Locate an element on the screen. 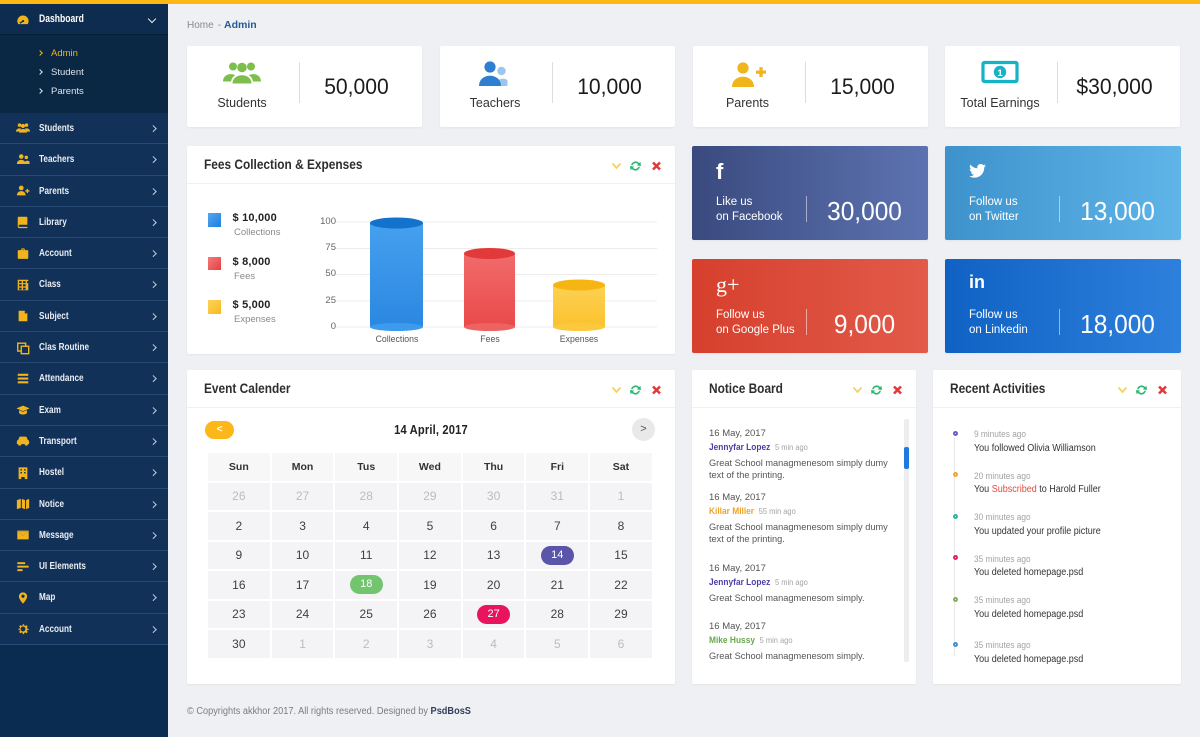  svg-text: 1 is located at coordinates (1000, 73).